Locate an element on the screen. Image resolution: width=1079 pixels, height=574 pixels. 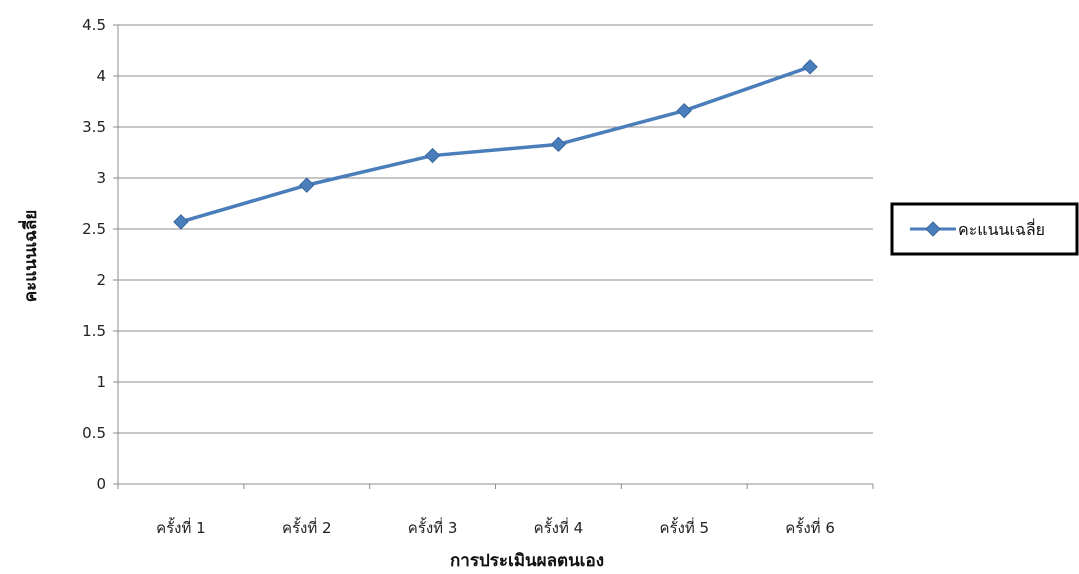
y-tick-label: 0.5 is located at coordinates (94, 433).